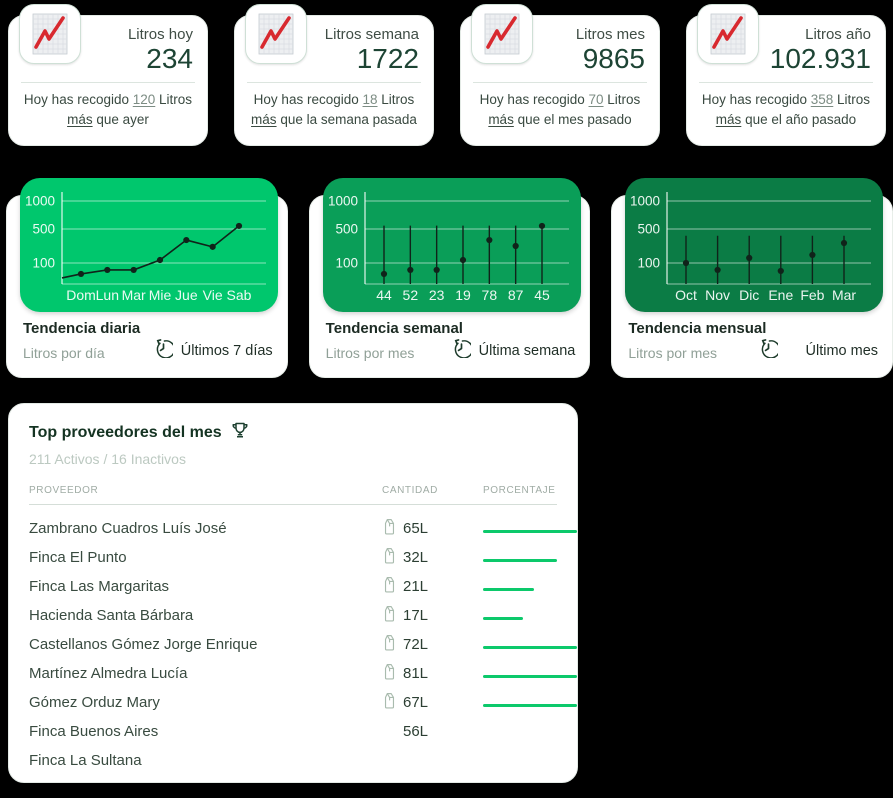 The height and width of the screenshot is (798, 893). What do you see at coordinates (64, 490) in the screenshot?
I see `col-header-proveedor: PROVEEDOR` at bounding box center [64, 490].